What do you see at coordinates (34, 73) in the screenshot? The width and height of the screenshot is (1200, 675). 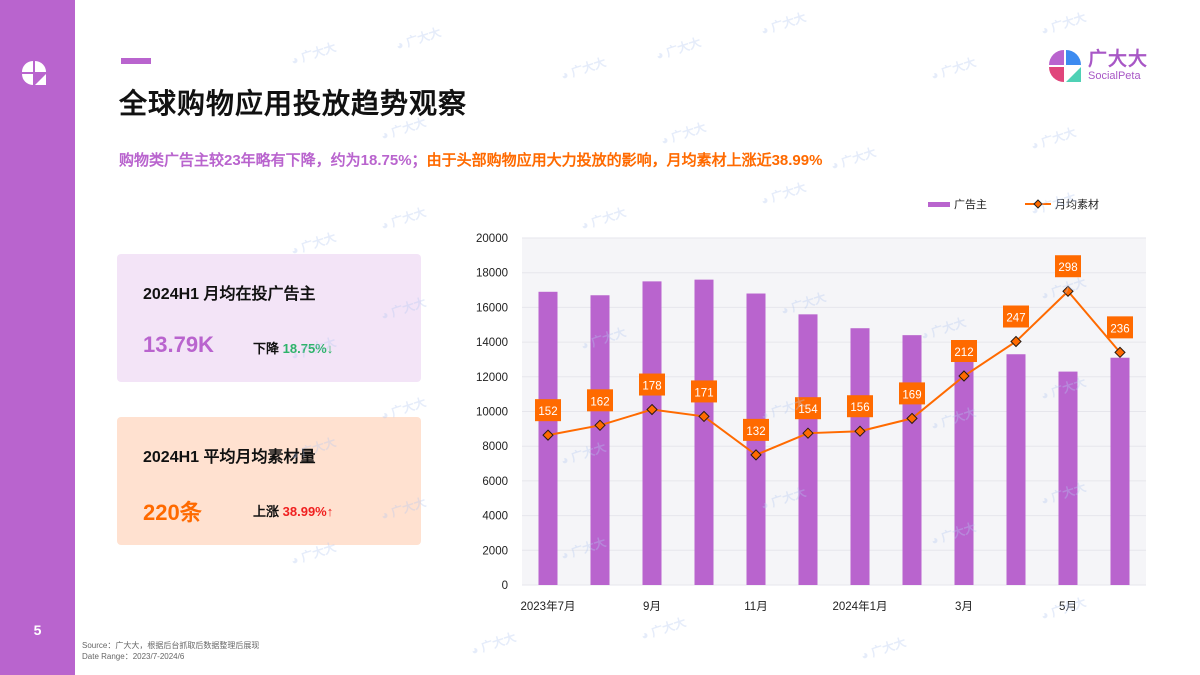 I see `quad-petal-logo-icon` at bounding box center [34, 73].